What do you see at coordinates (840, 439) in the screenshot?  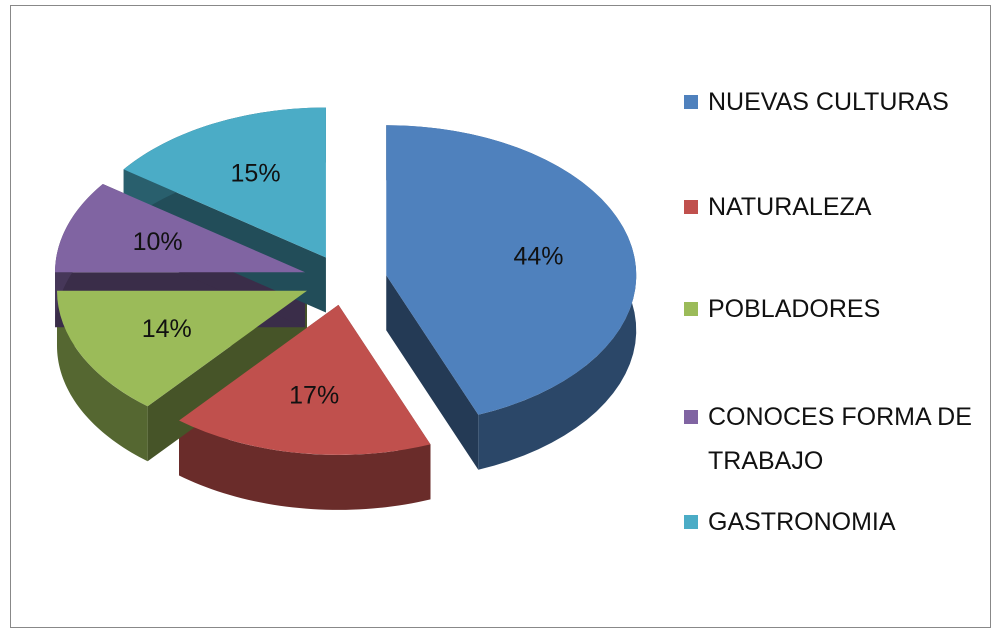 I see `legend-label: CONOCES FORMA DE TRABAJO` at bounding box center [840, 439].